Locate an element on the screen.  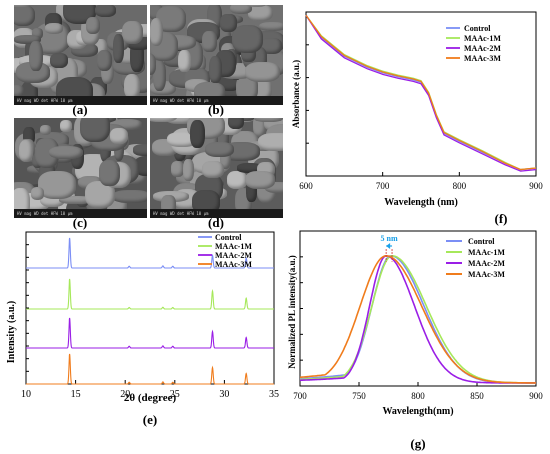
panel-label-e: (e) is located at coordinates (150, 419).